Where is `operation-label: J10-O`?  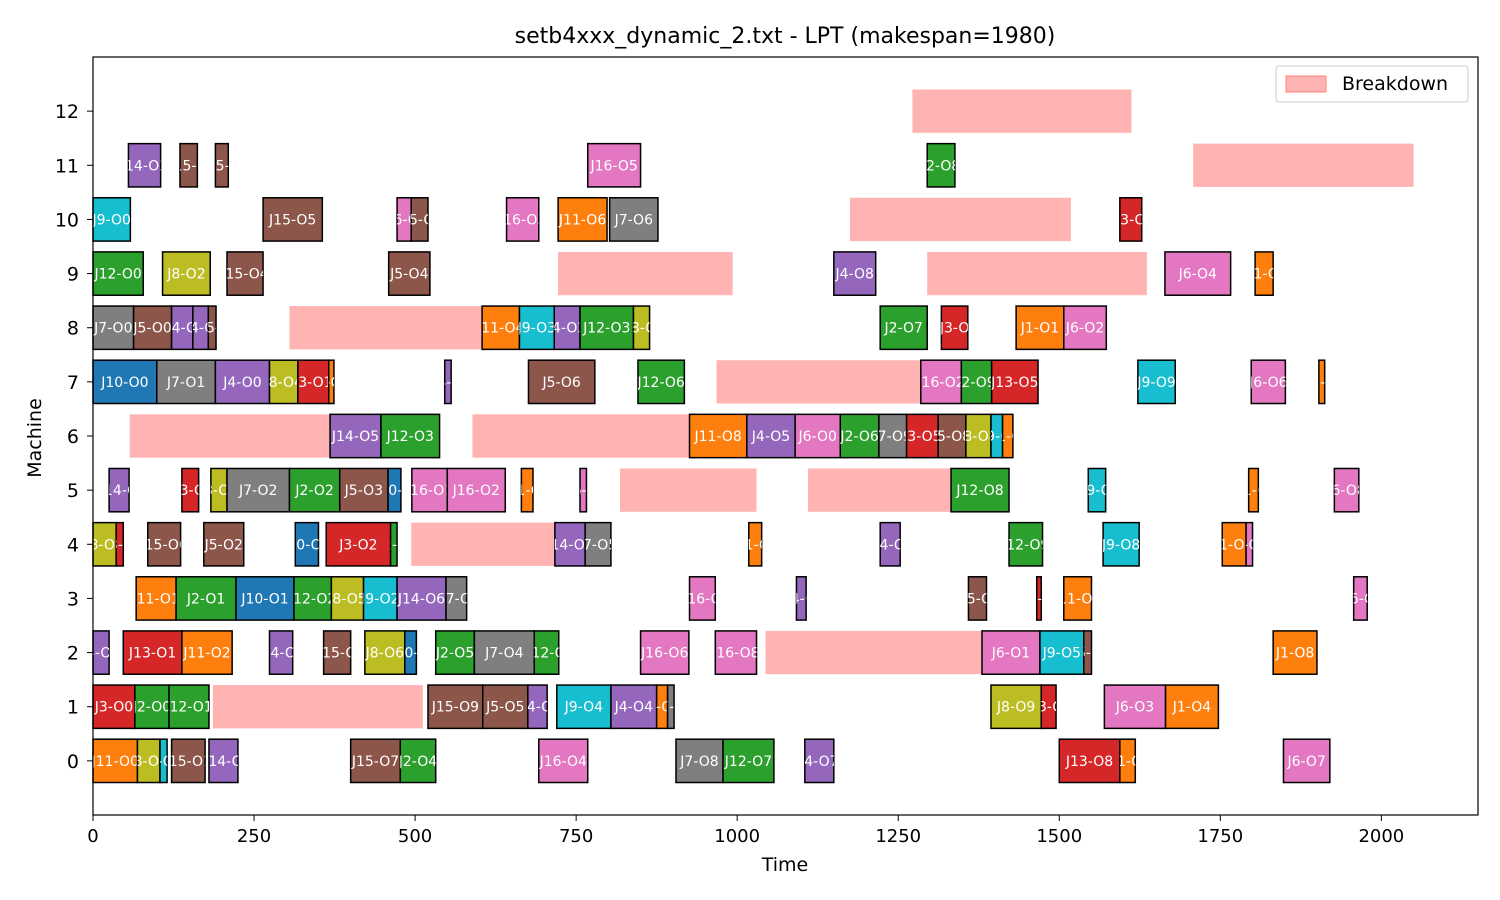
operation-label: J10-O is located at coordinates (409, 654).